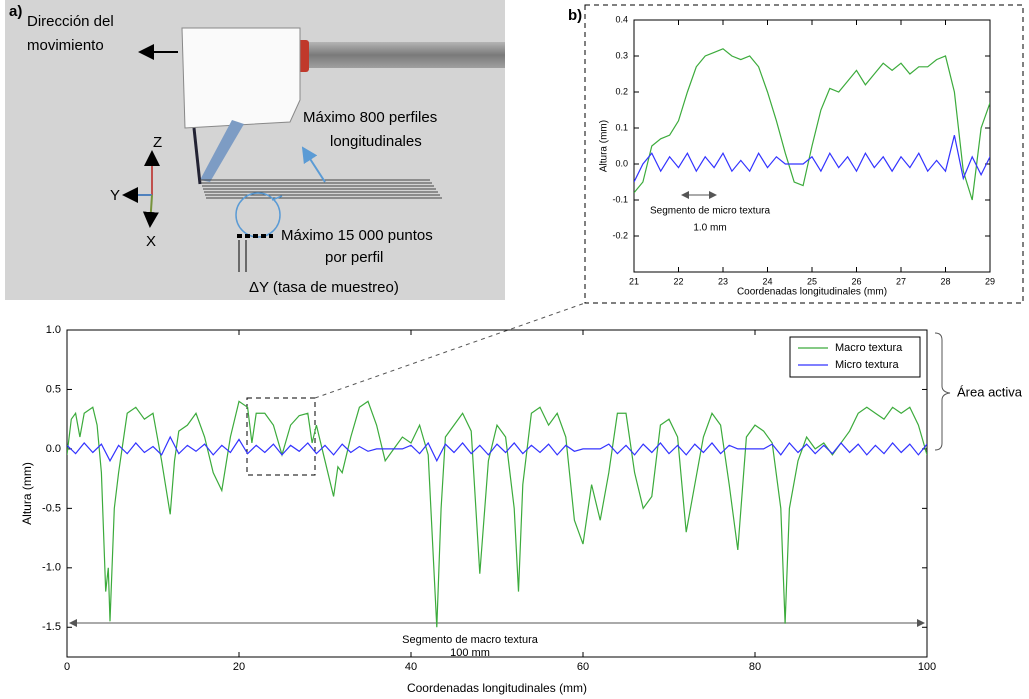 This screenshot has height=699, width=1029. Describe the element at coordinates (621, 127) in the screenshot. I see `y-tick-label: 0.1` at that location.